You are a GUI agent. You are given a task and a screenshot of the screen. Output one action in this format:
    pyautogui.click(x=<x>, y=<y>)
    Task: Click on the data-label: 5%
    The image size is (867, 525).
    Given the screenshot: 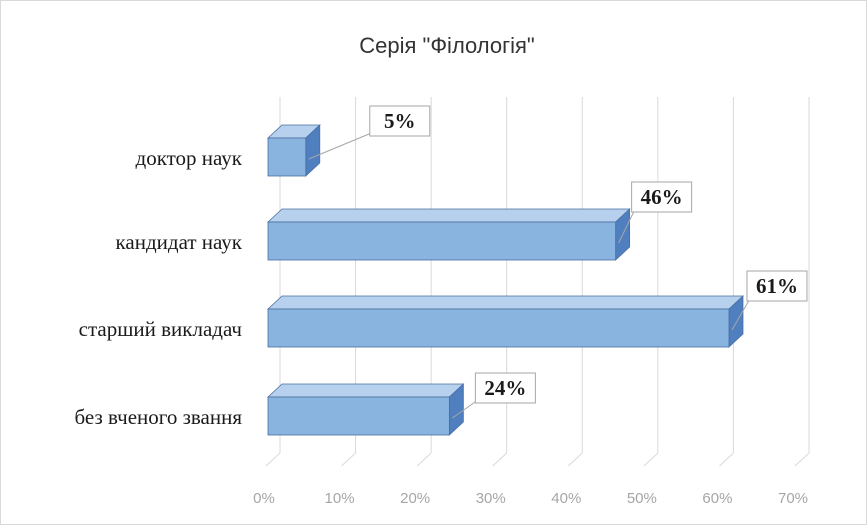 What is the action you would take?
    pyautogui.click(x=400, y=121)
    